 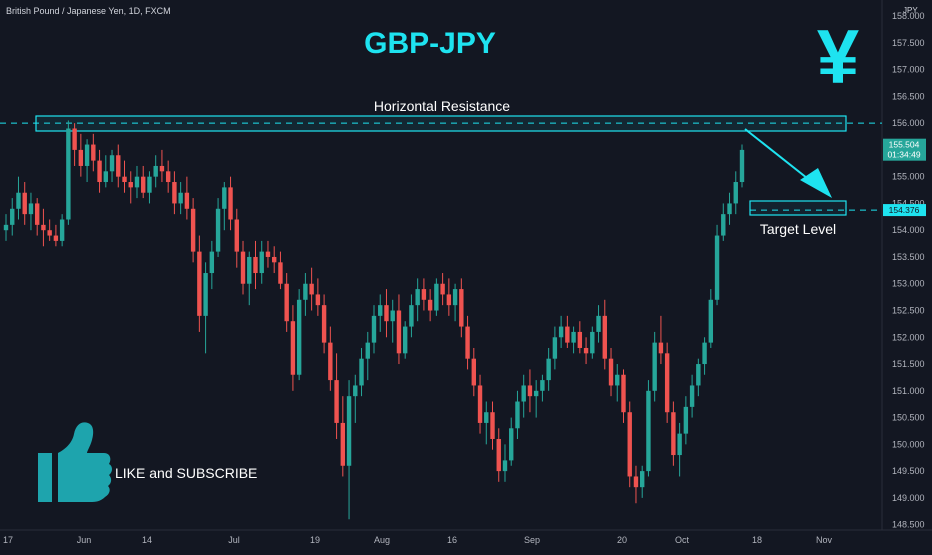 What do you see at coordinates (798, 229) in the screenshot?
I see `target-label: Target Level` at bounding box center [798, 229].